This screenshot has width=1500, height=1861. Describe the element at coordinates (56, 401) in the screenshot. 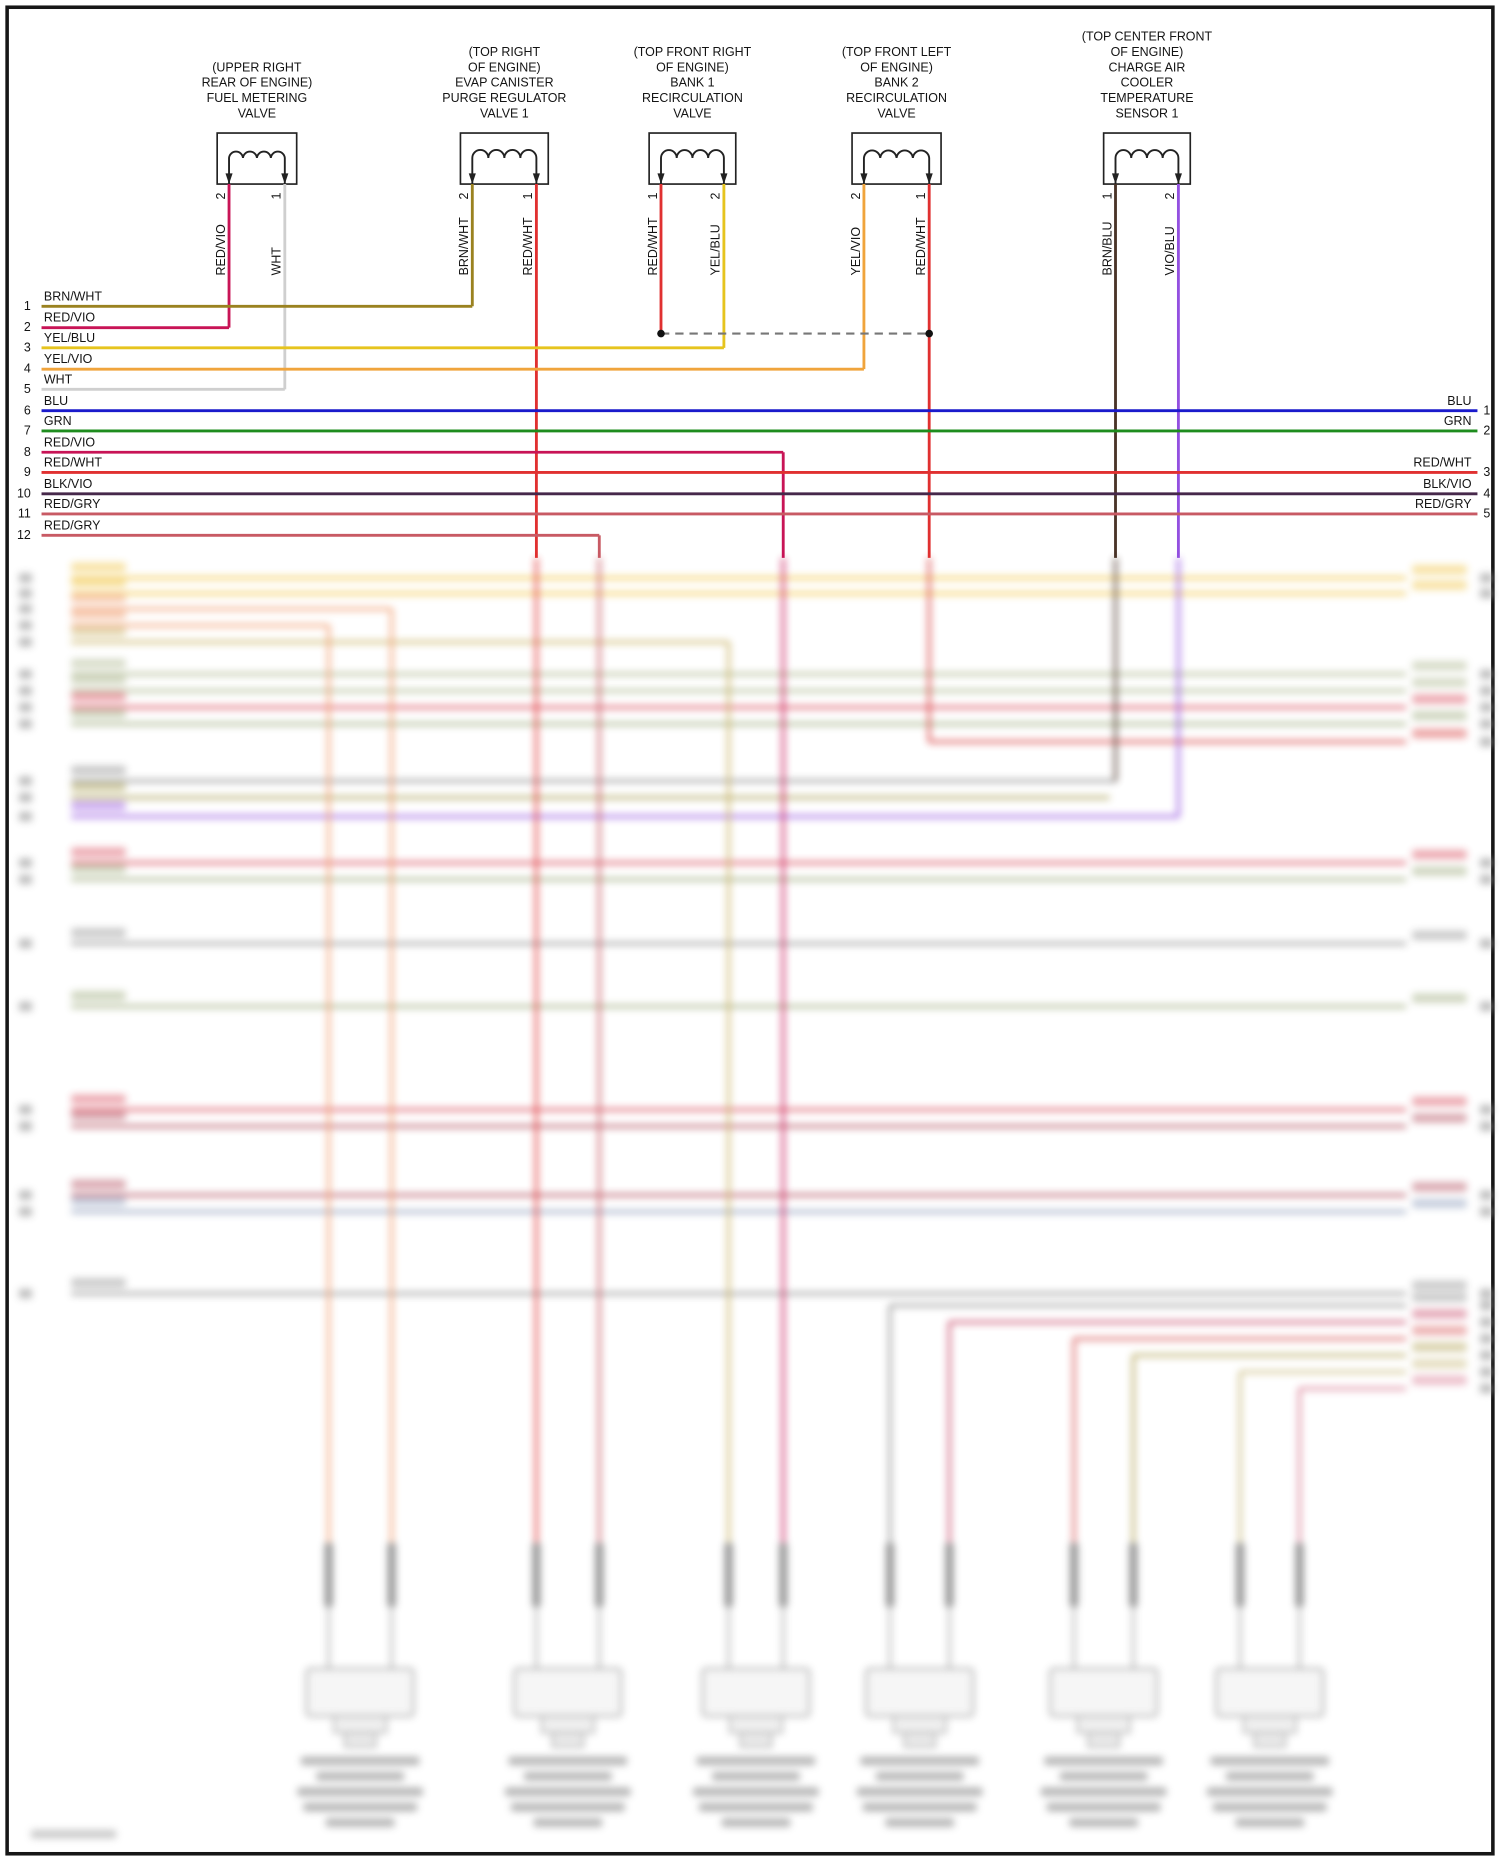

I see `left-row-label: BLU` at that location.